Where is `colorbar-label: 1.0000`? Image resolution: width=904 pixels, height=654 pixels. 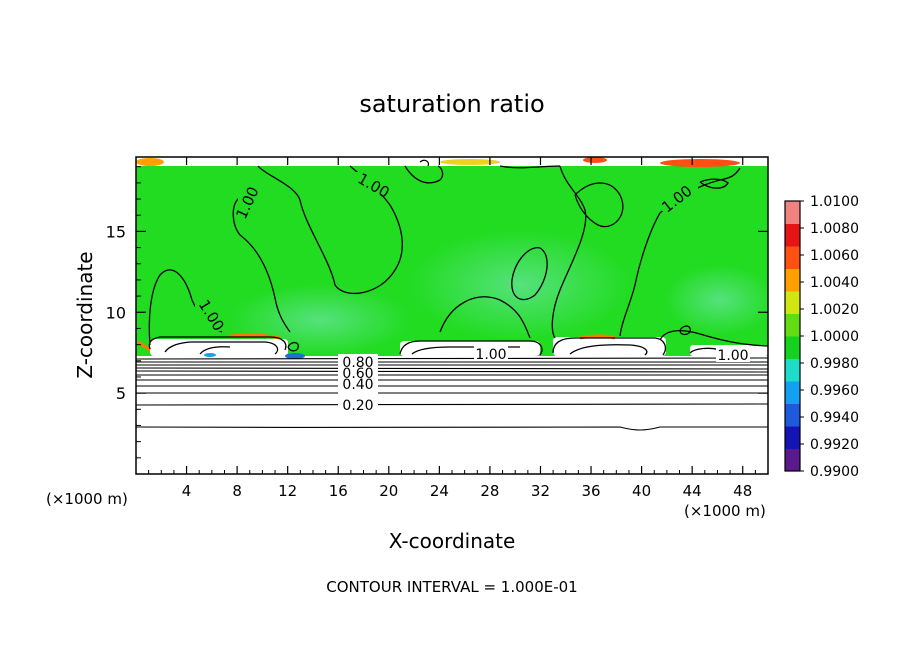
colorbar-label: 1.0000 is located at coordinates (834, 337).